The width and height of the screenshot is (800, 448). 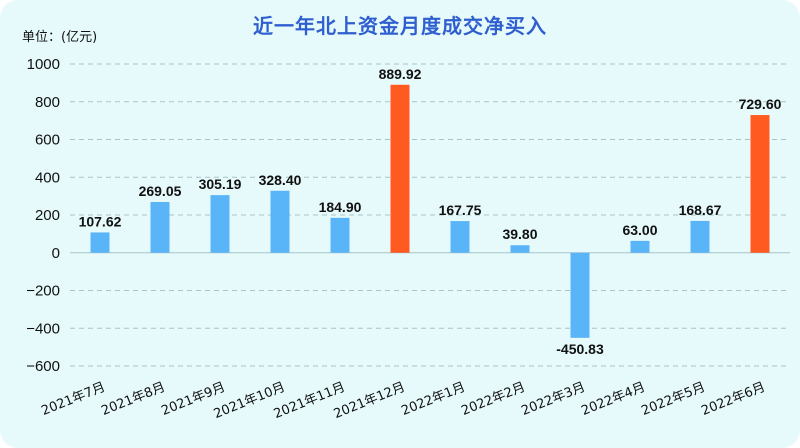 I want to click on data-label: 168.67, so click(x=700, y=210).